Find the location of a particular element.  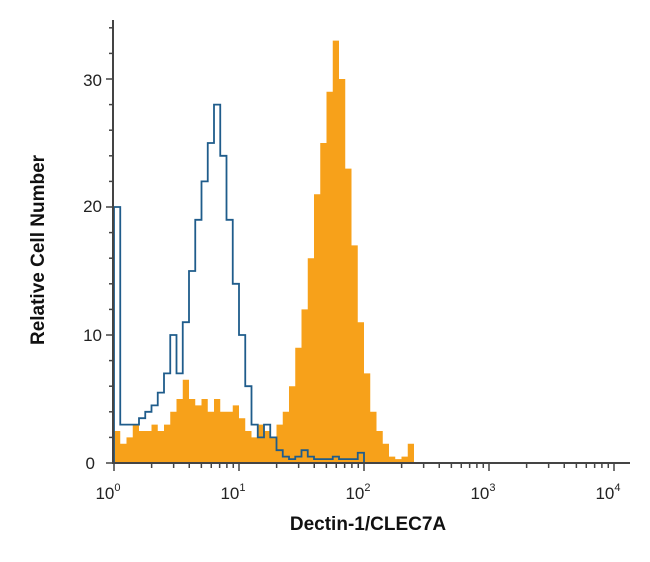

x-tick-label: 10² is located at coordinates (357, 492).